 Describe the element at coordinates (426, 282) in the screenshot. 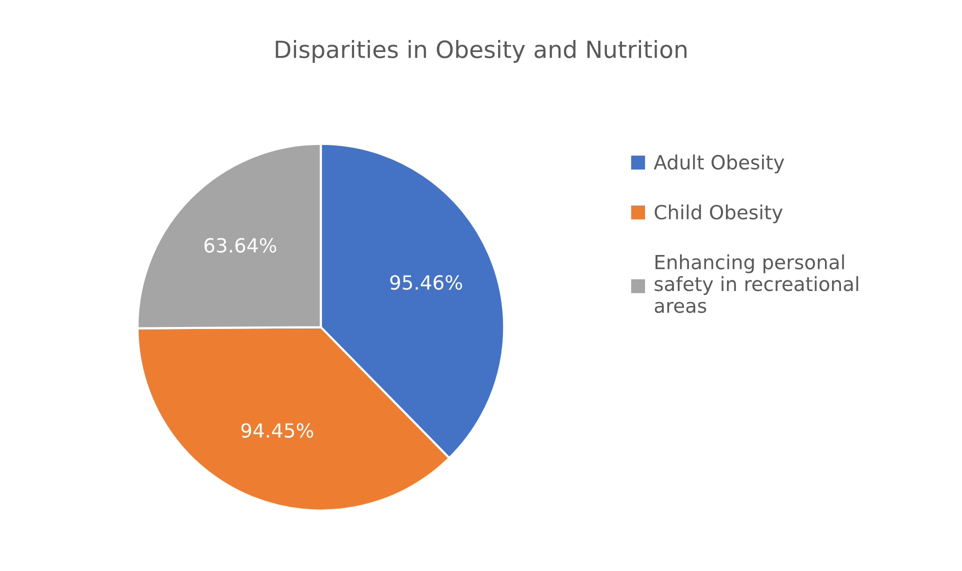

I see `data-label: 95.46%` at that location.